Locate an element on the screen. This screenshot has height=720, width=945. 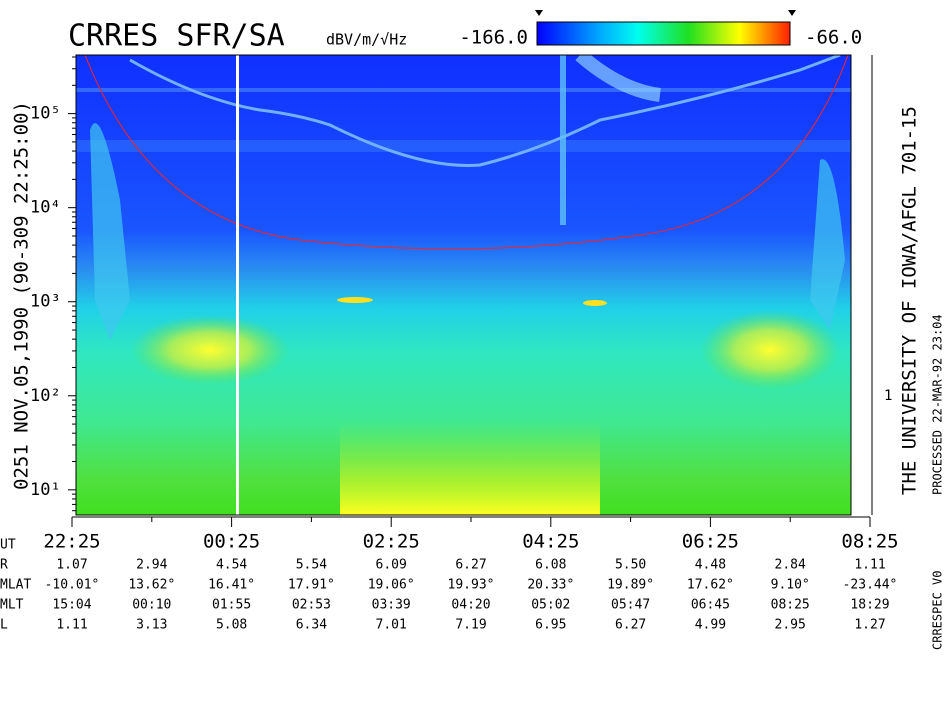
ephemeris-value: 7.01 is located at coordinates (391, 625).